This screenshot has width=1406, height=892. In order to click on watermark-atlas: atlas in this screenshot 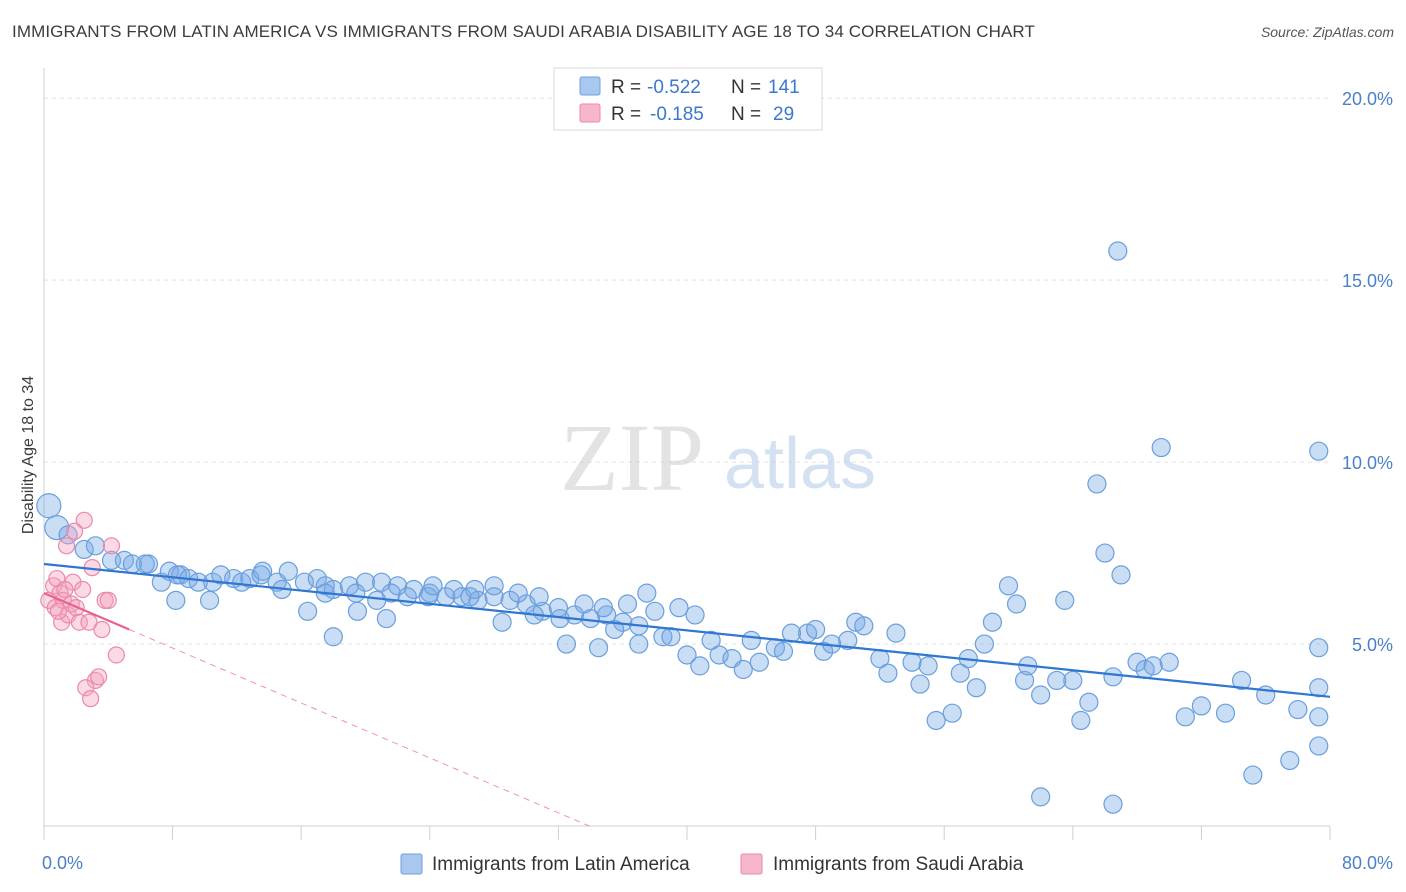, I will do `click(800, 464)`.